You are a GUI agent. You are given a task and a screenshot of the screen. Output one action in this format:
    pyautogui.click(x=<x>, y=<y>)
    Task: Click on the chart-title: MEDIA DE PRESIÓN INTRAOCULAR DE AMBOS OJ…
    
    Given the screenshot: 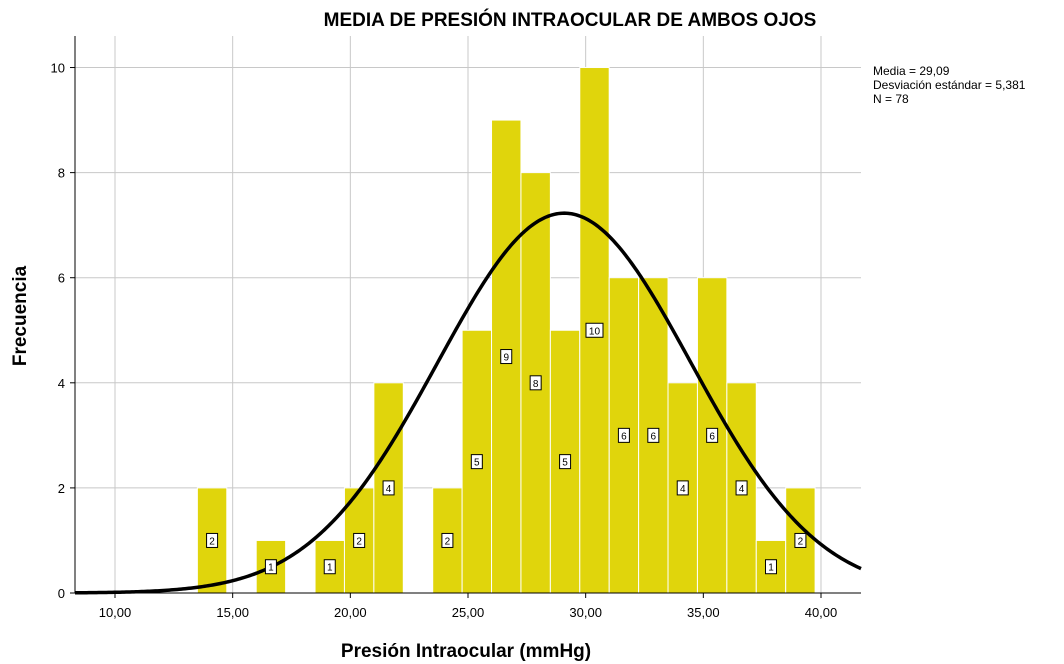 What is the action you would take?
    pyautogui.click(x=570, y=20)
    